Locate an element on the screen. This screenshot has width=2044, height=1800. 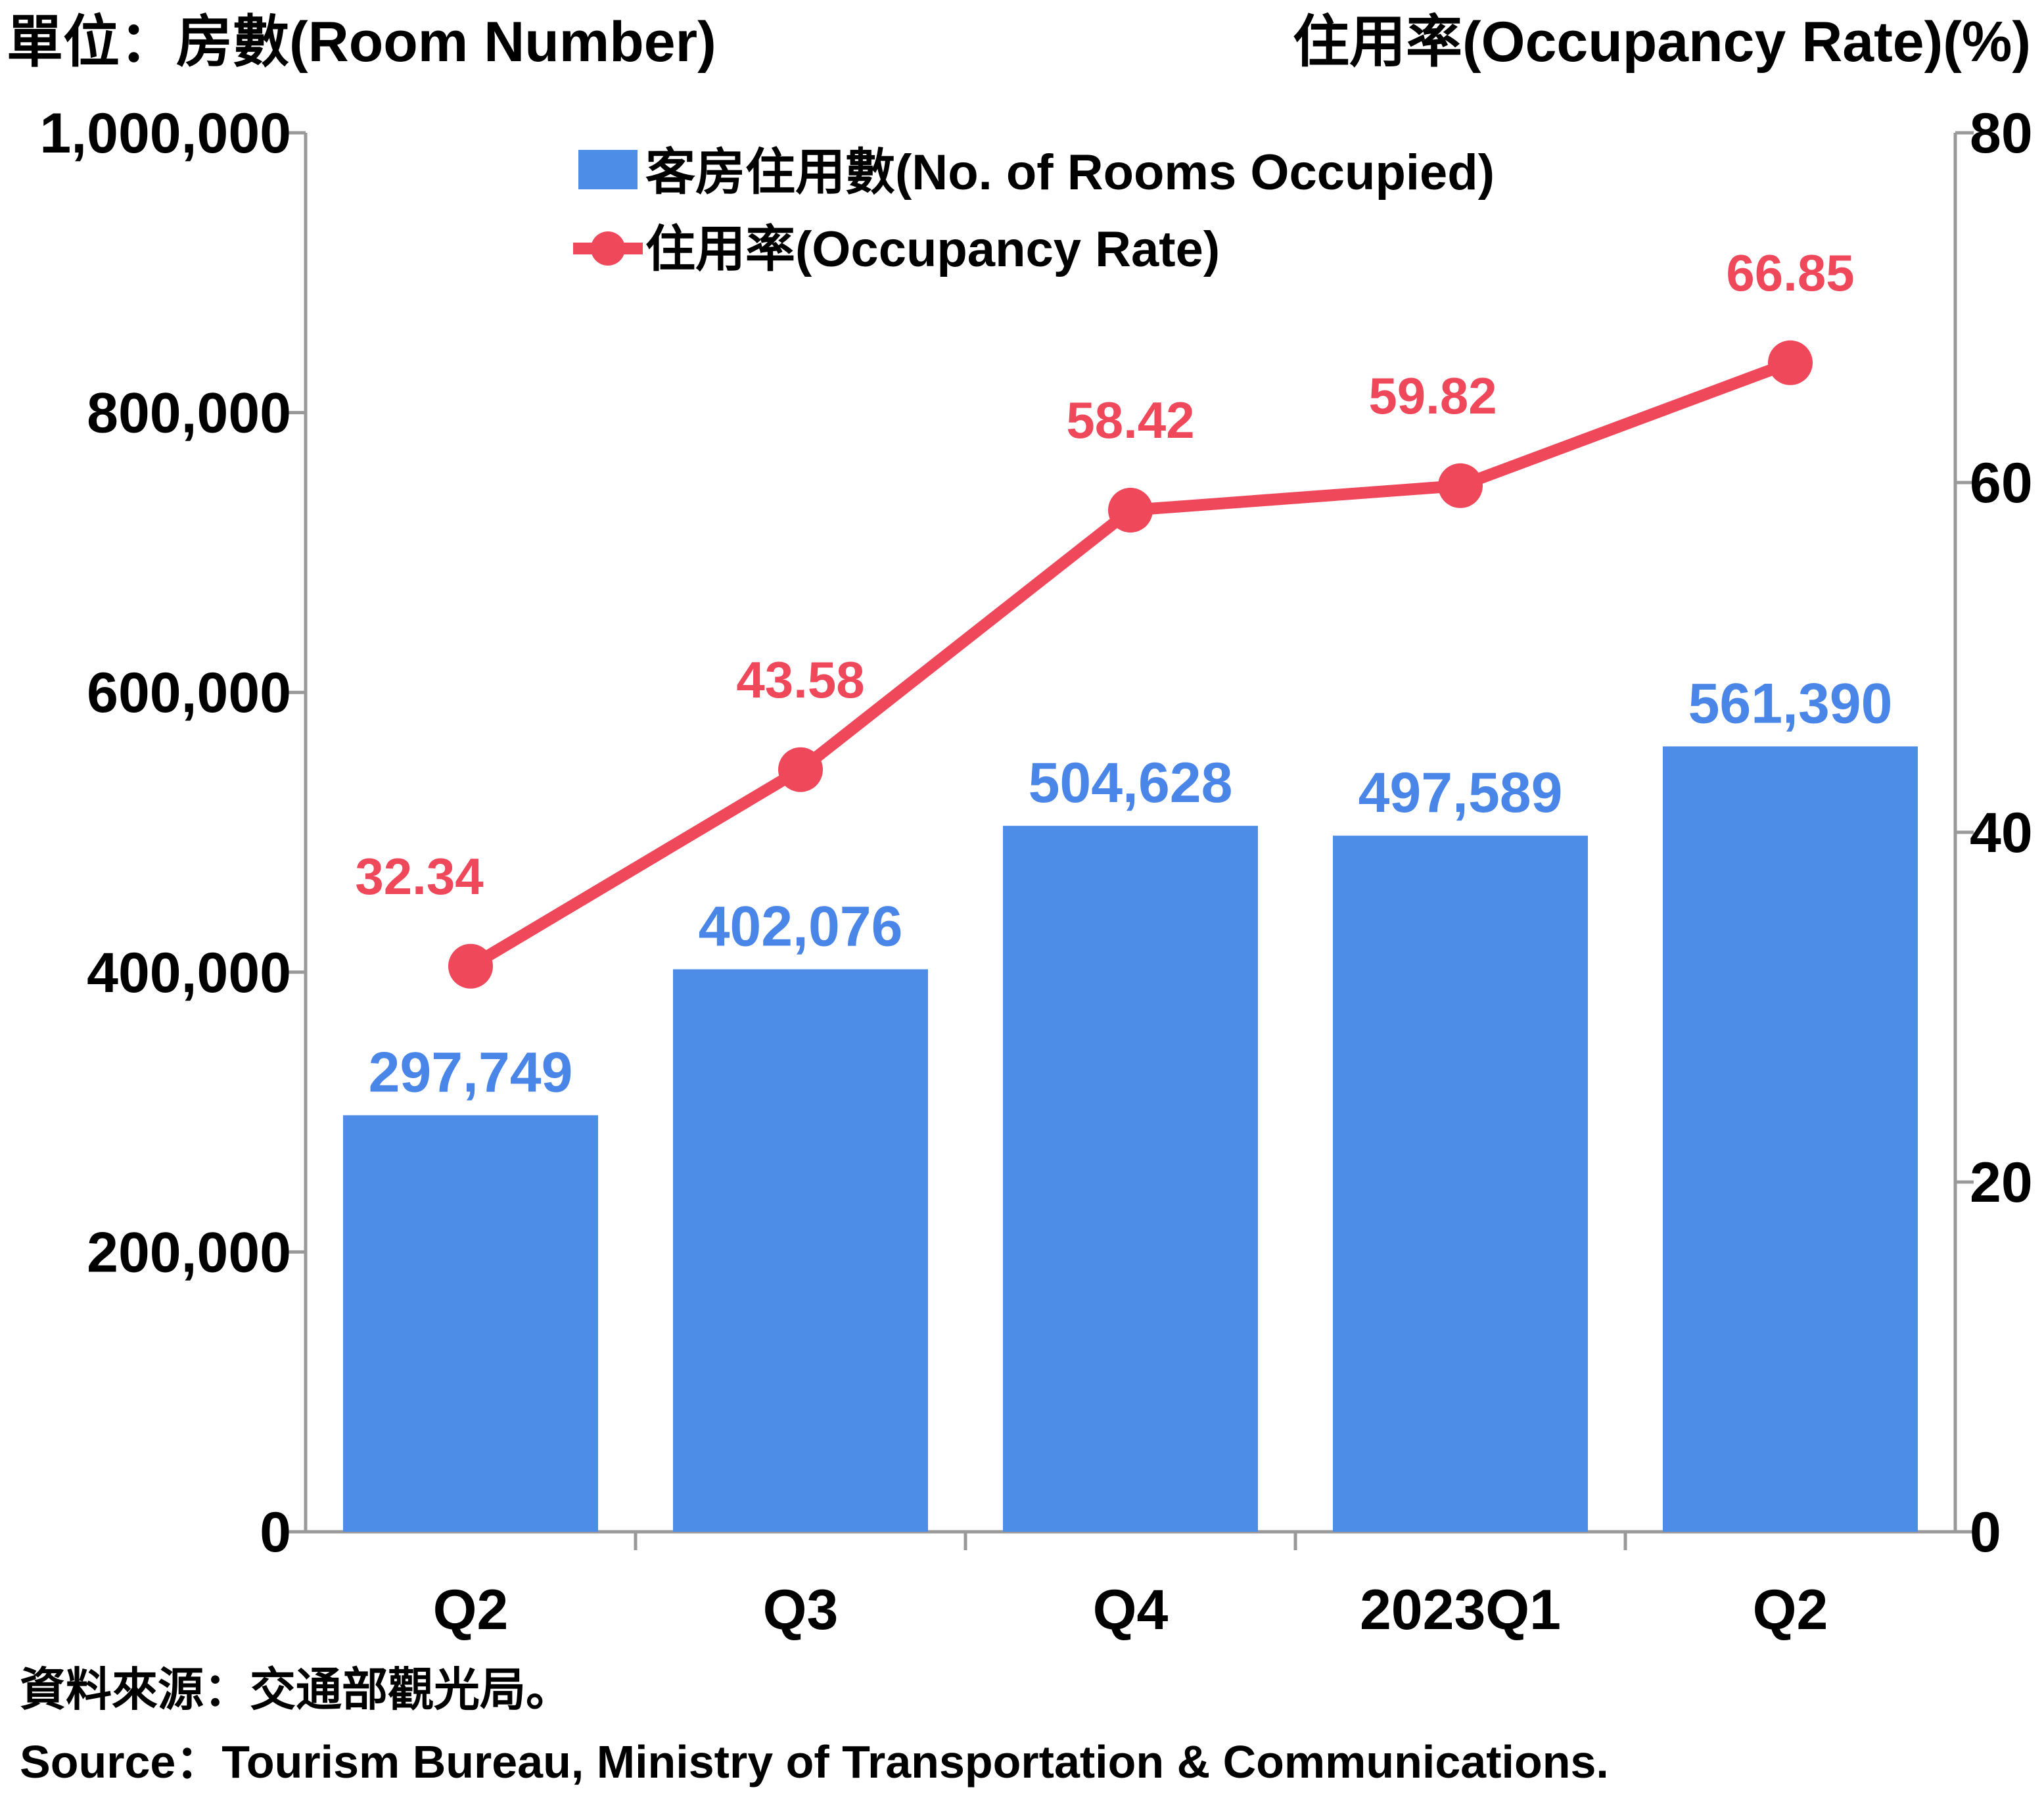
right-tick-label: 60 is located at coordinates (2001, 483).